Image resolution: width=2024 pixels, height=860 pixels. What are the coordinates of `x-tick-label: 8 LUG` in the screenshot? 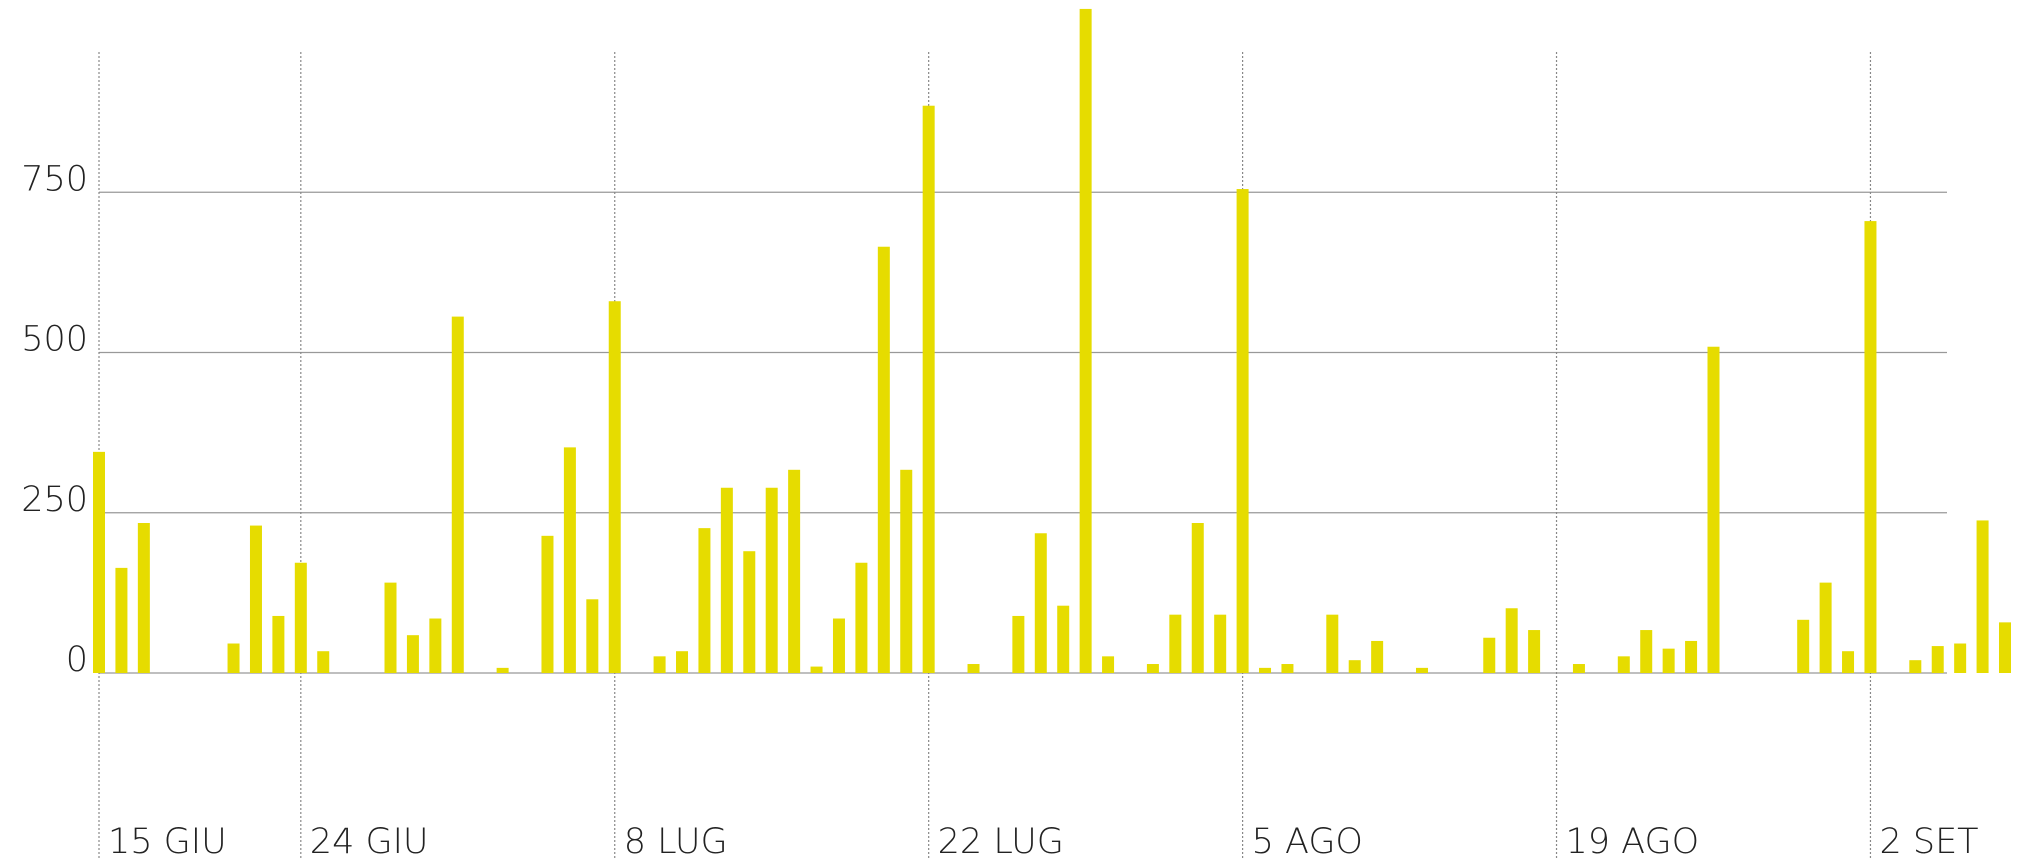 It's located at (676, 841).